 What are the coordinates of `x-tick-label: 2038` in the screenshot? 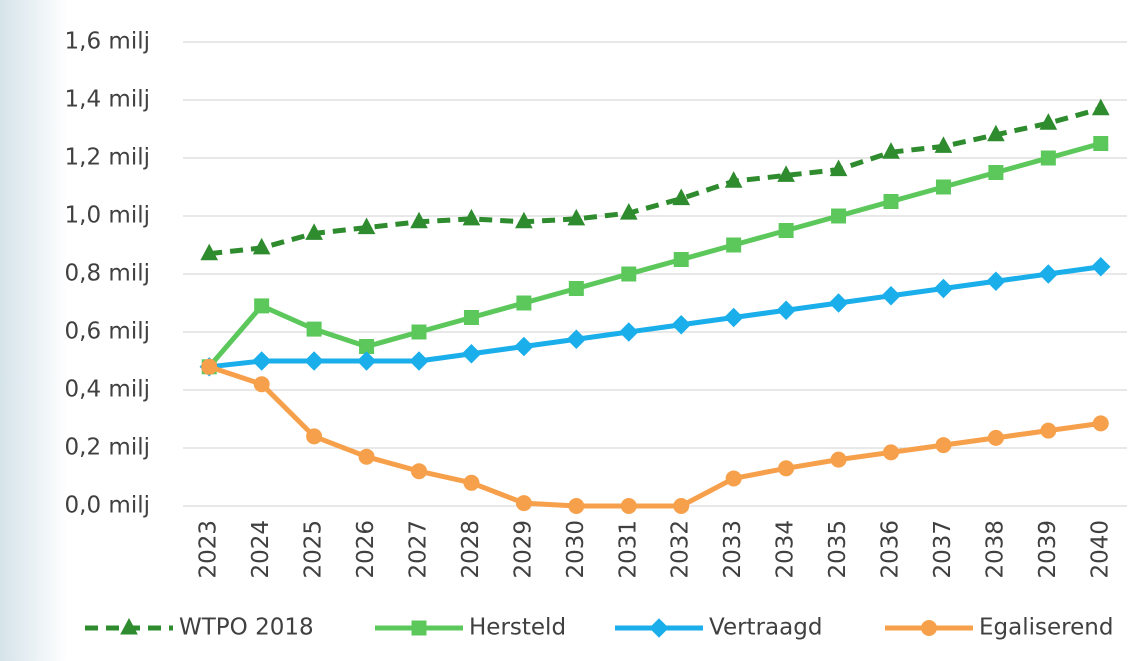 It's located at (995, 549).